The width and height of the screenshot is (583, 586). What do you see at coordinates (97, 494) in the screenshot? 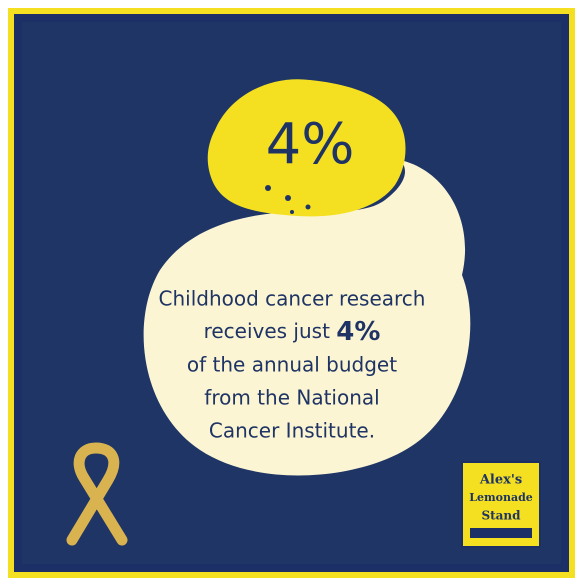
I see `gold-ribbon` at bounding box center [97, 494].